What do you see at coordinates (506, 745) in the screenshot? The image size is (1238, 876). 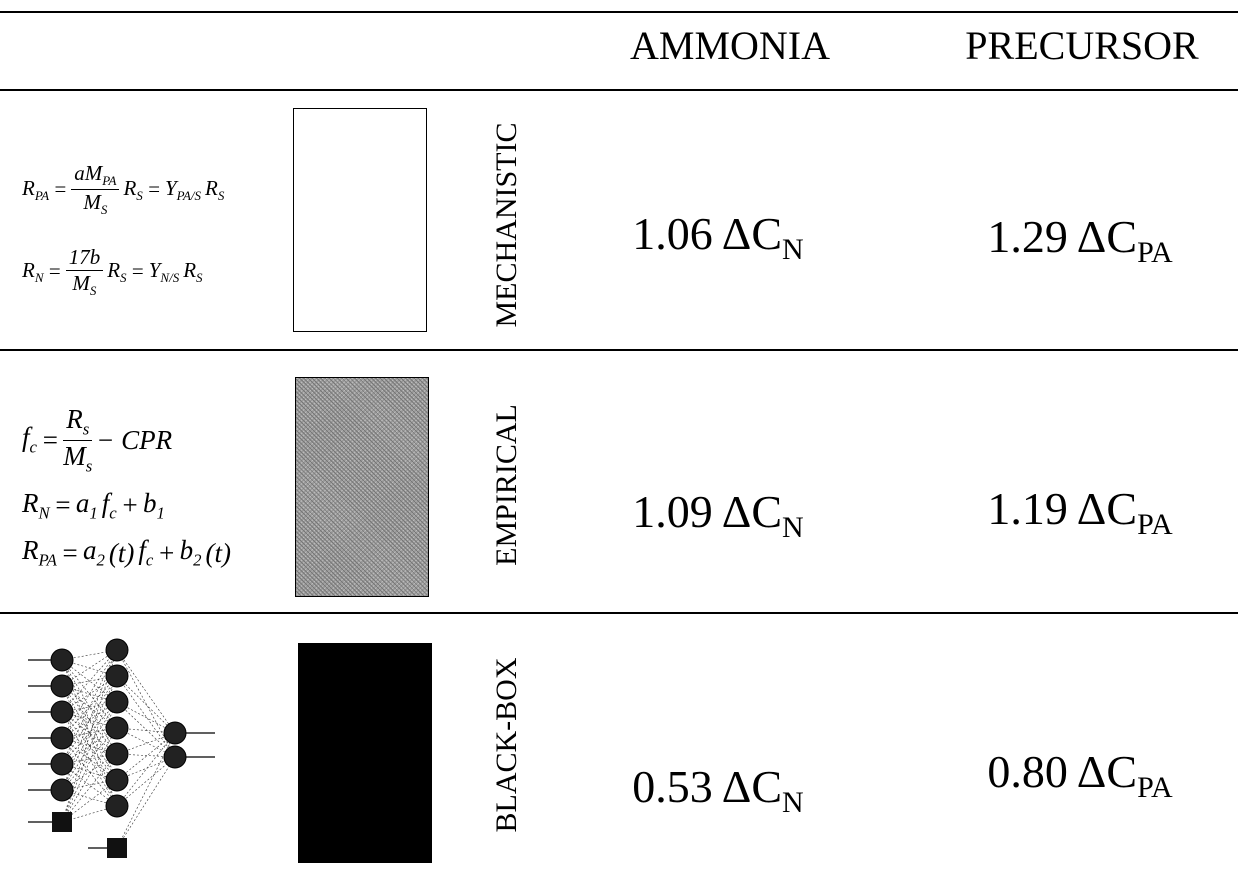 I see `row-label: BLACK-BOX` at bounding box center [506, 745].